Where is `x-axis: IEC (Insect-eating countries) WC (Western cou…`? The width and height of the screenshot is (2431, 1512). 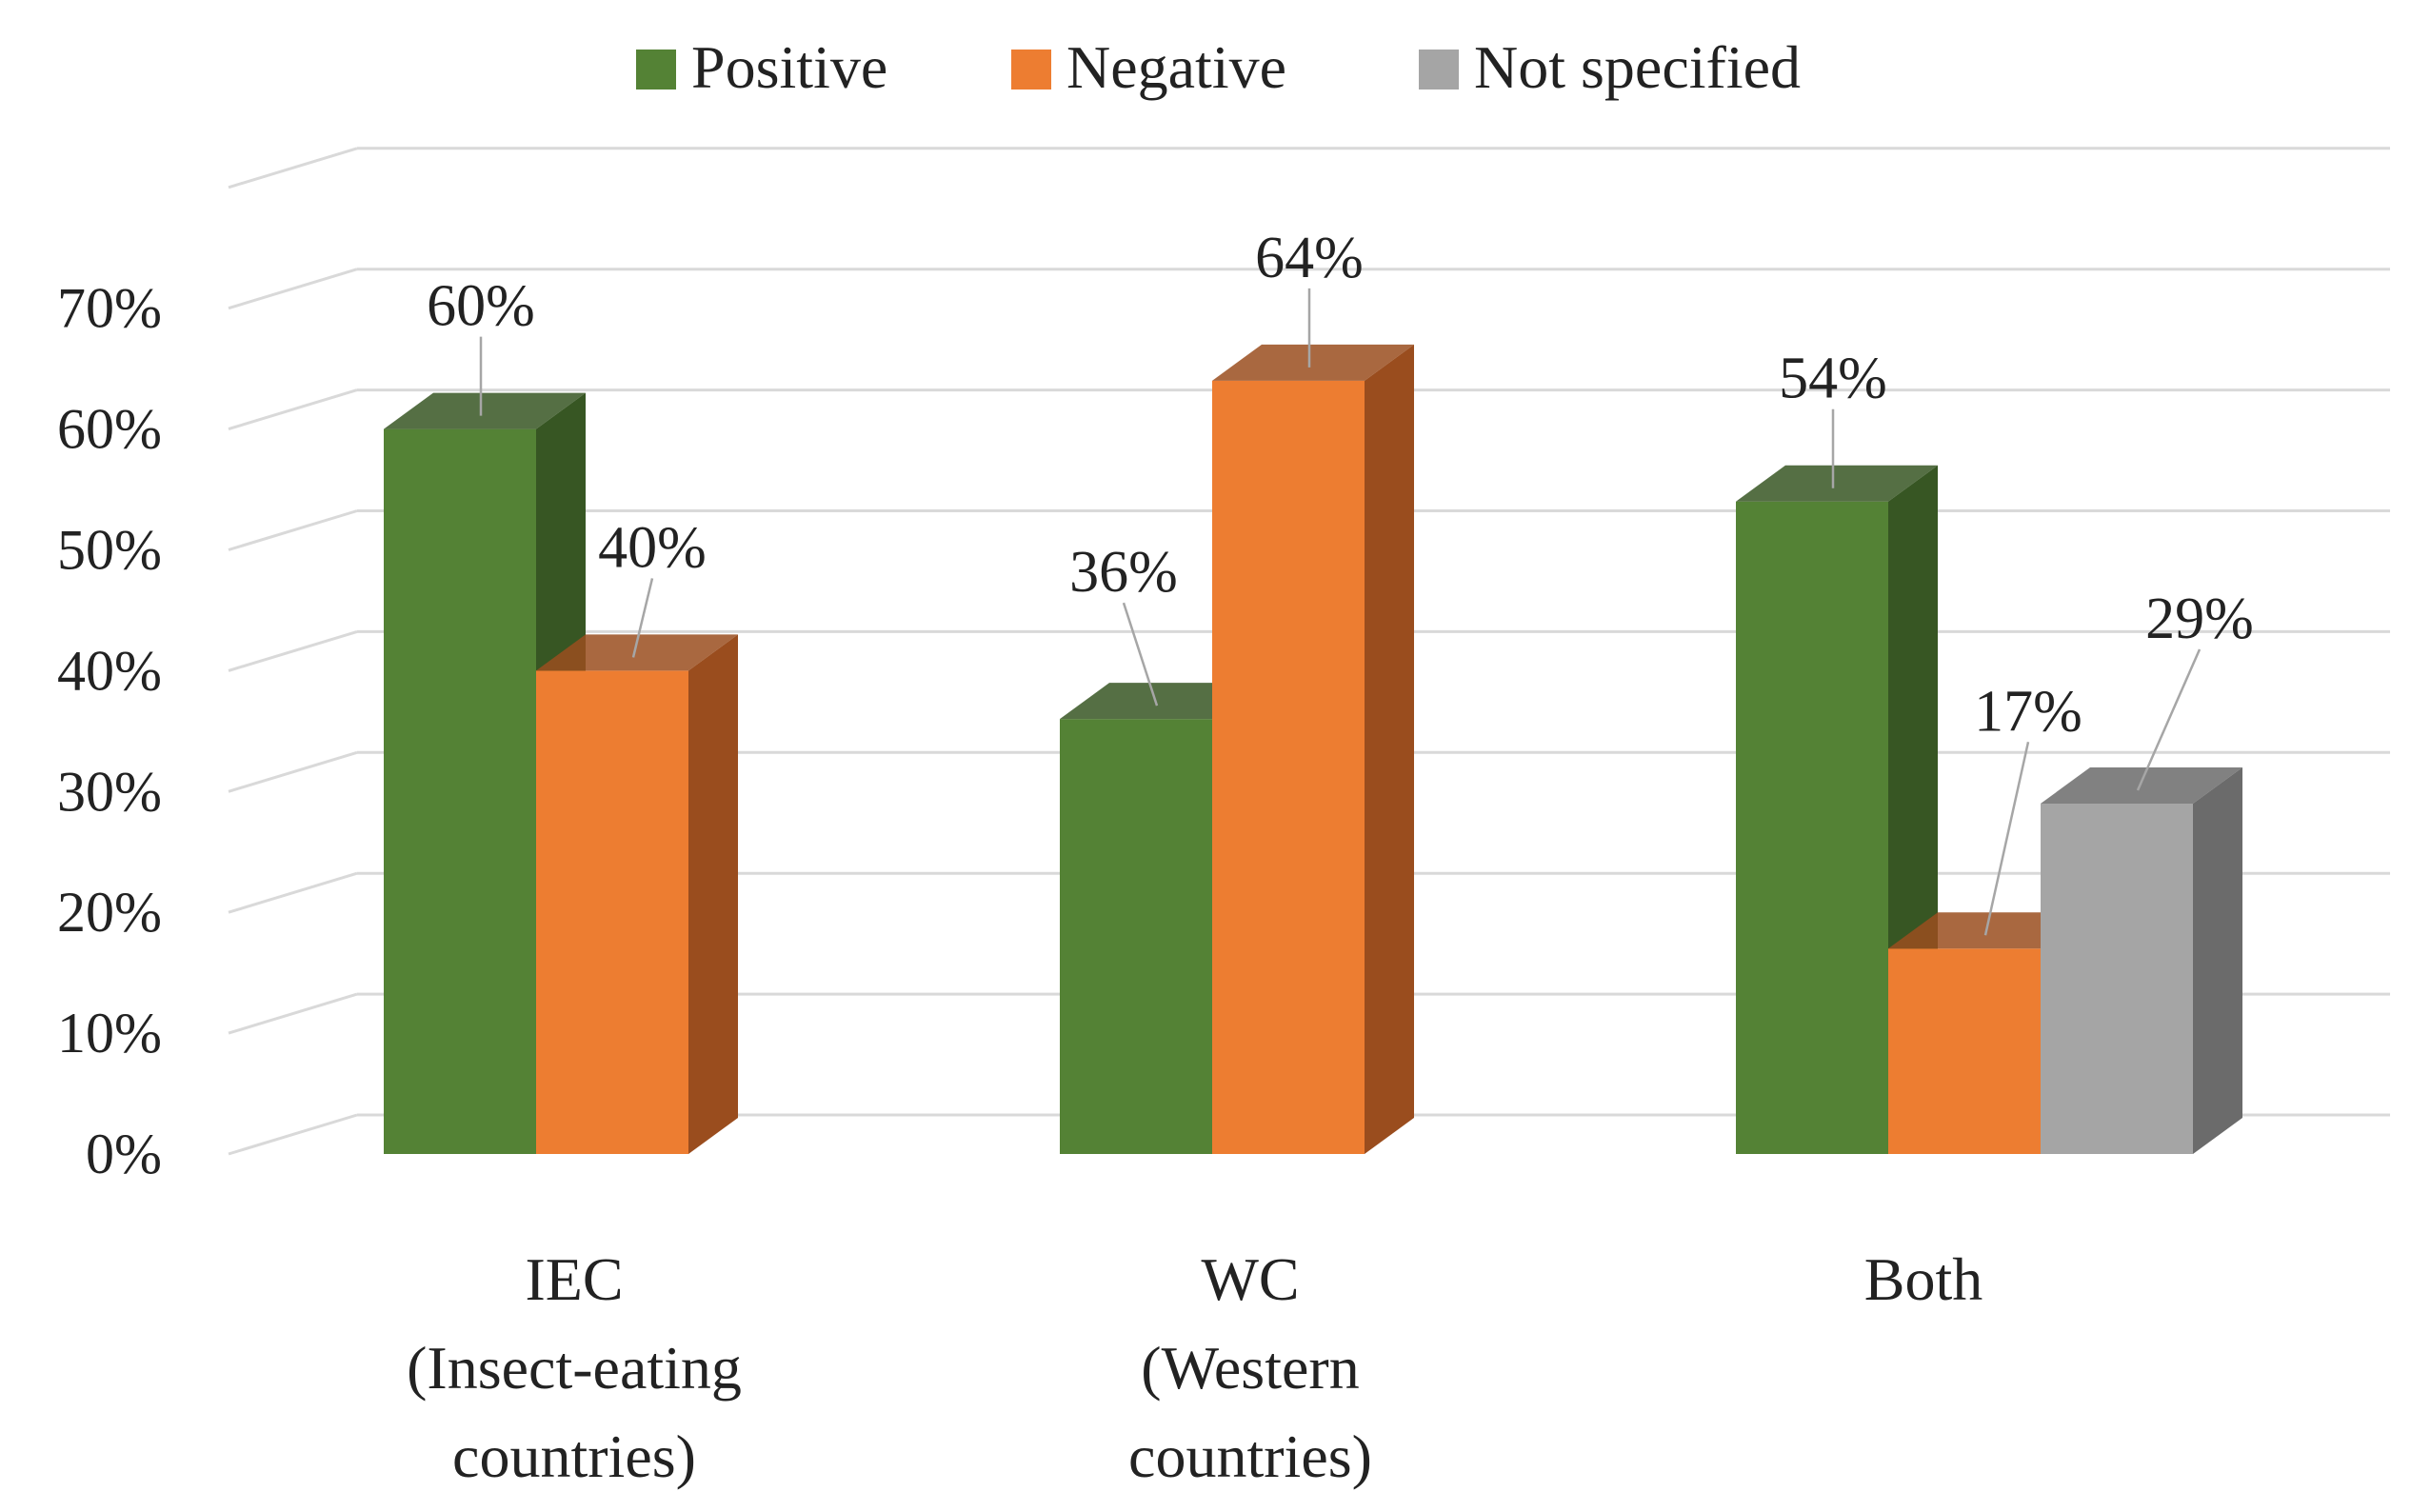 x-axis: IEC (Insect-eating countries) WC (Western cou… is located at coordinates (1195, 1367).